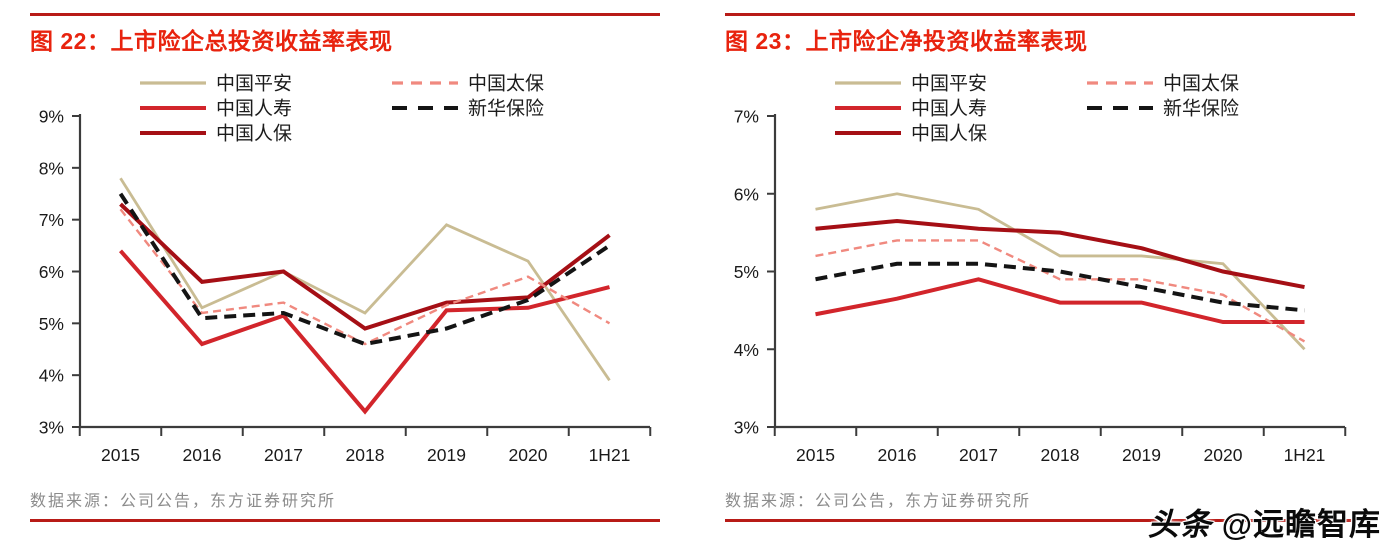  What do you see at coordinates (345, 520) in the screenshot?
I see `figure-22-bottom-rule` at bounding box center [345, 520].